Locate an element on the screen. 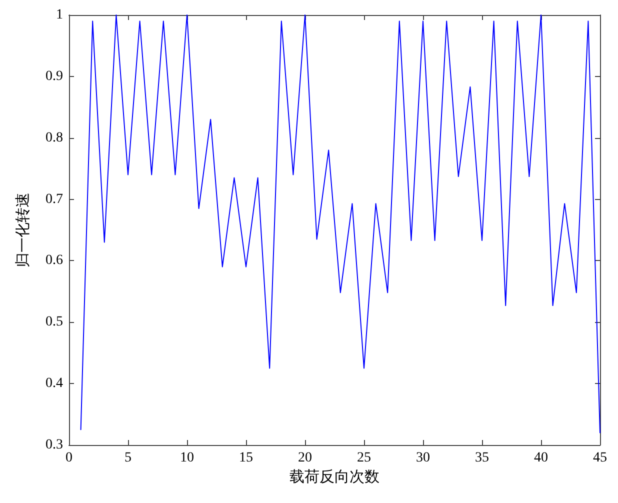  x-tick-label: 10 is located at coordinates (187, 458).